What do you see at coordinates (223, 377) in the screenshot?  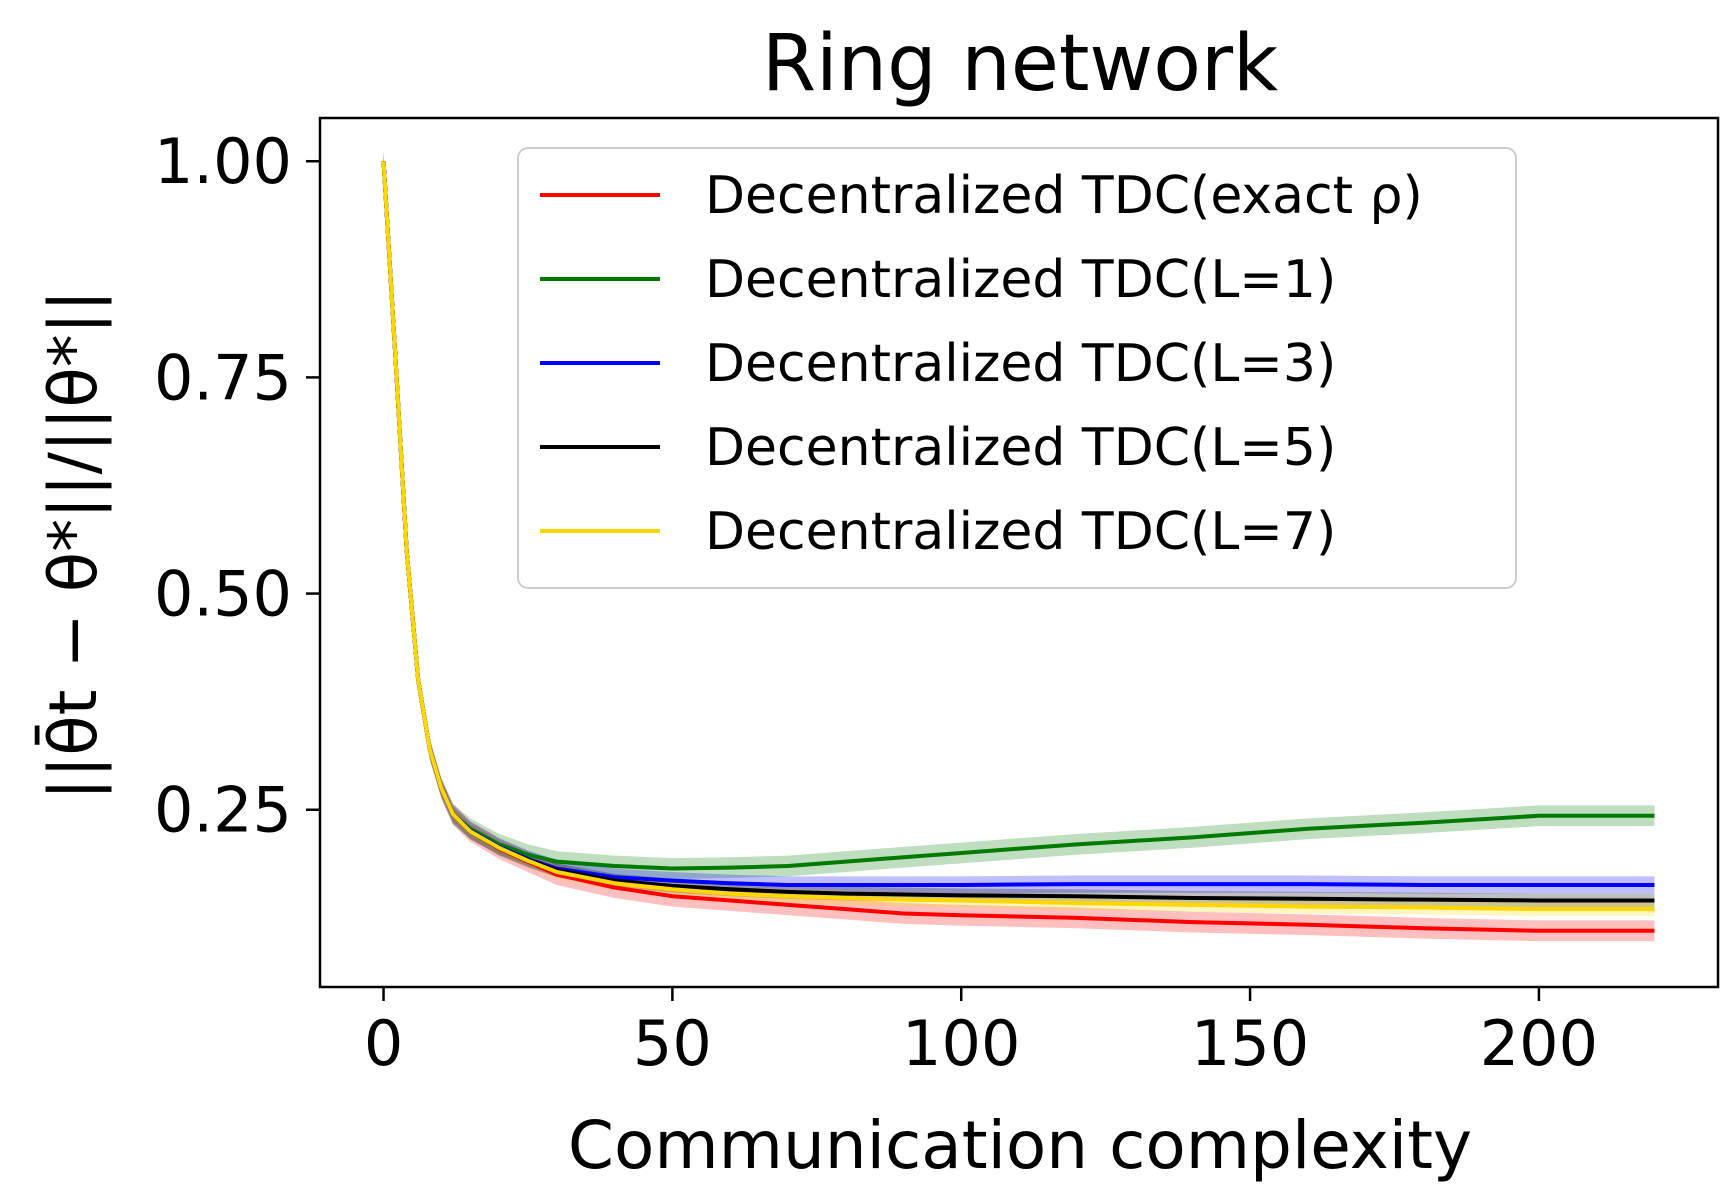 I see `y-tick-label: 0.75` at bounding box center [223, 377].